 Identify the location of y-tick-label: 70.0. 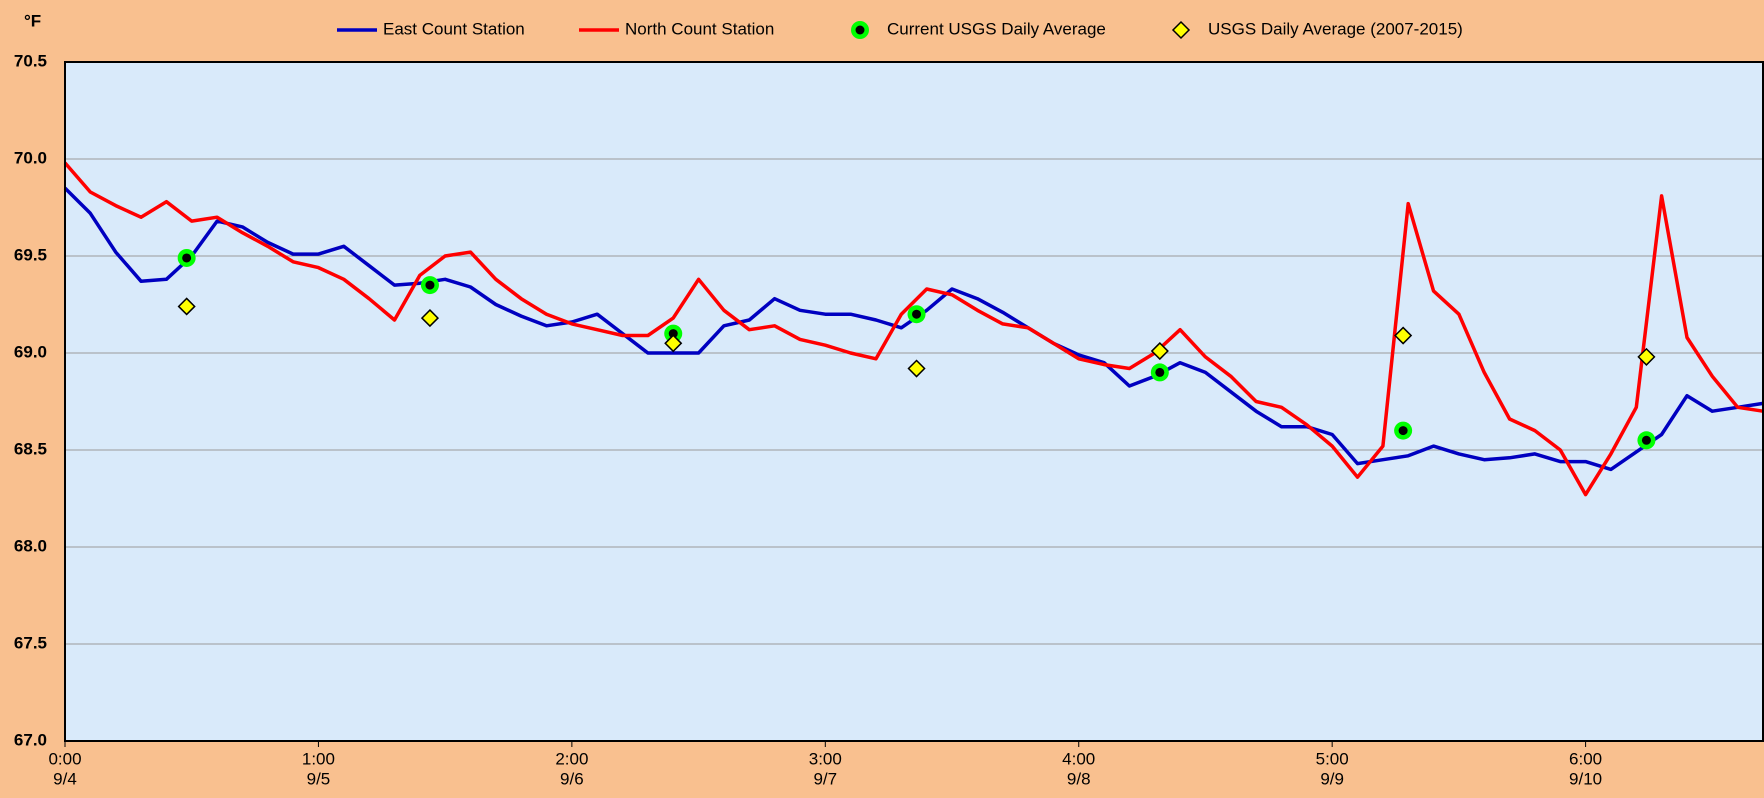
(30, 157).